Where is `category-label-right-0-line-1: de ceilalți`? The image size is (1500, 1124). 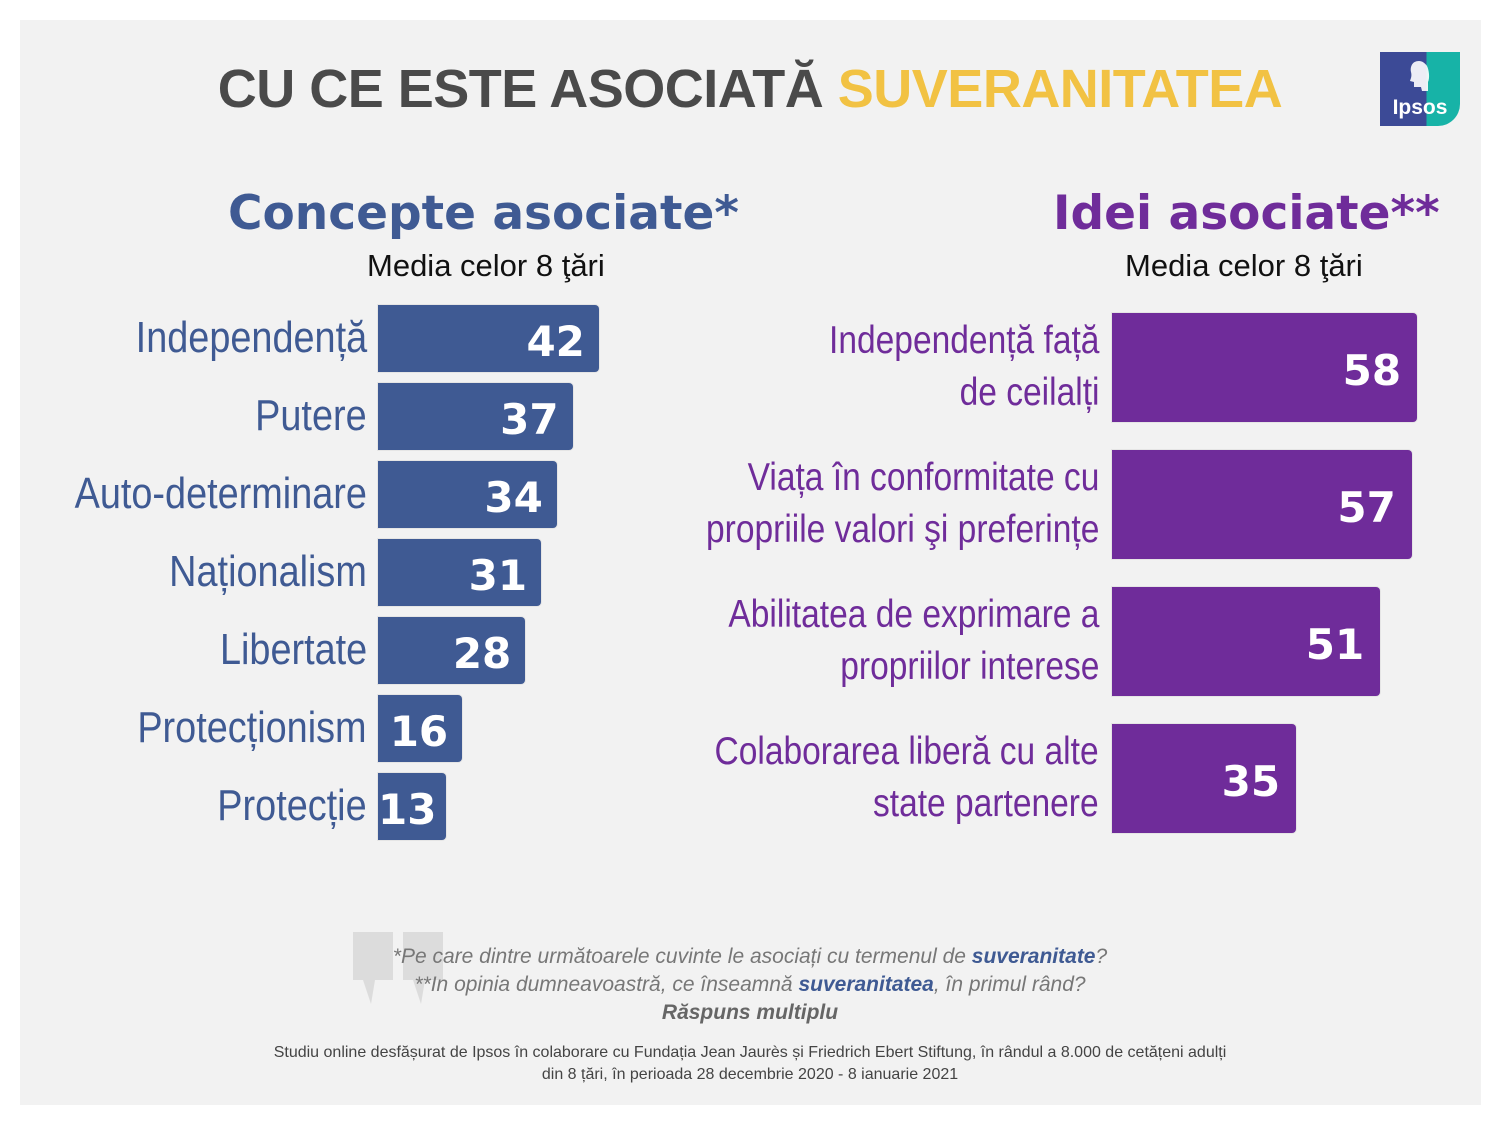
category-label-right-0-line-1: de ceilalți is located at coordinates (1029, 392).